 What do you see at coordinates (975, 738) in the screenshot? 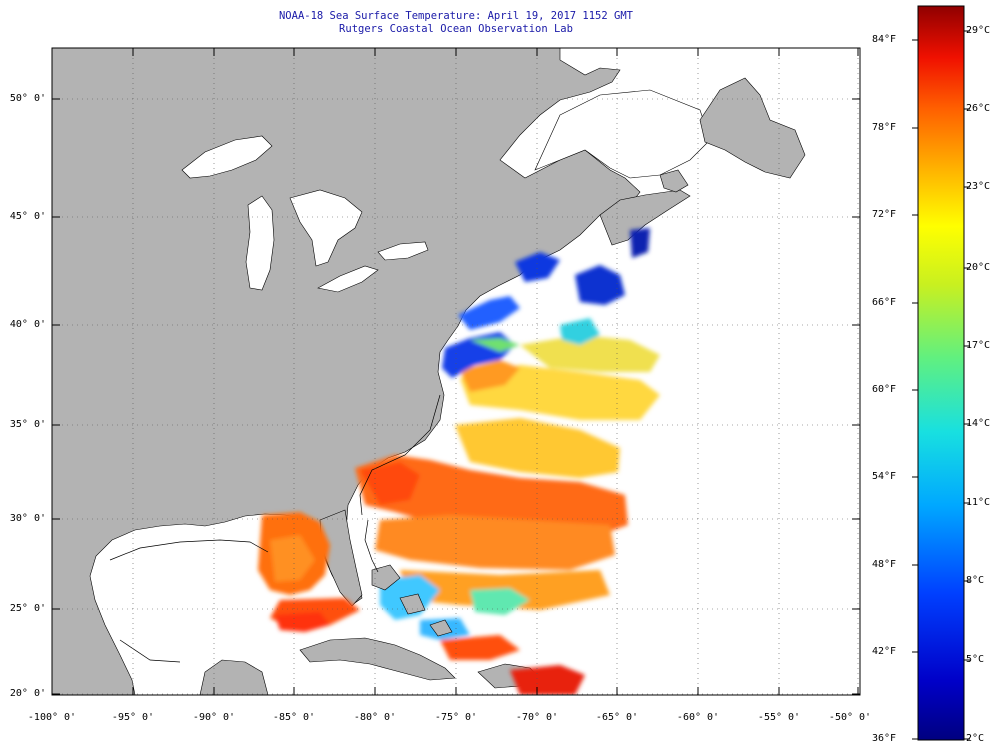
I see `colorbar-c-2: 2°C` at bounding box center [975, 738].